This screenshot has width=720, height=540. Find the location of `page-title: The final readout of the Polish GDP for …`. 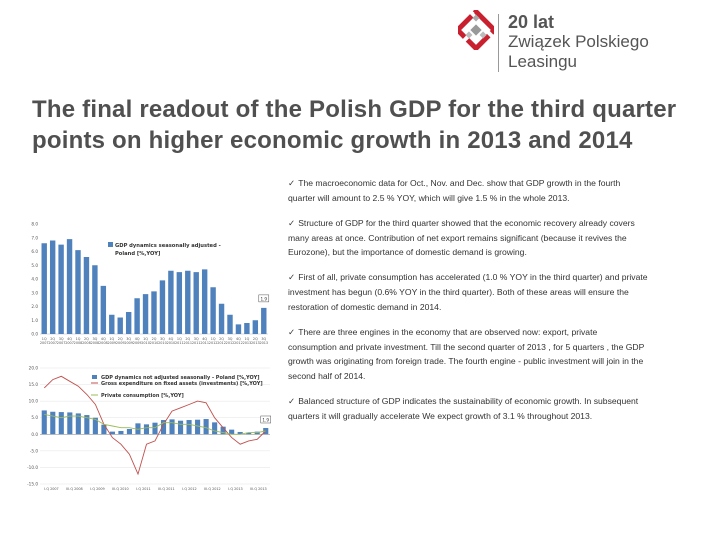

page-title: The final readout of the Polish GDP for … is located at coordinates (354, 125).